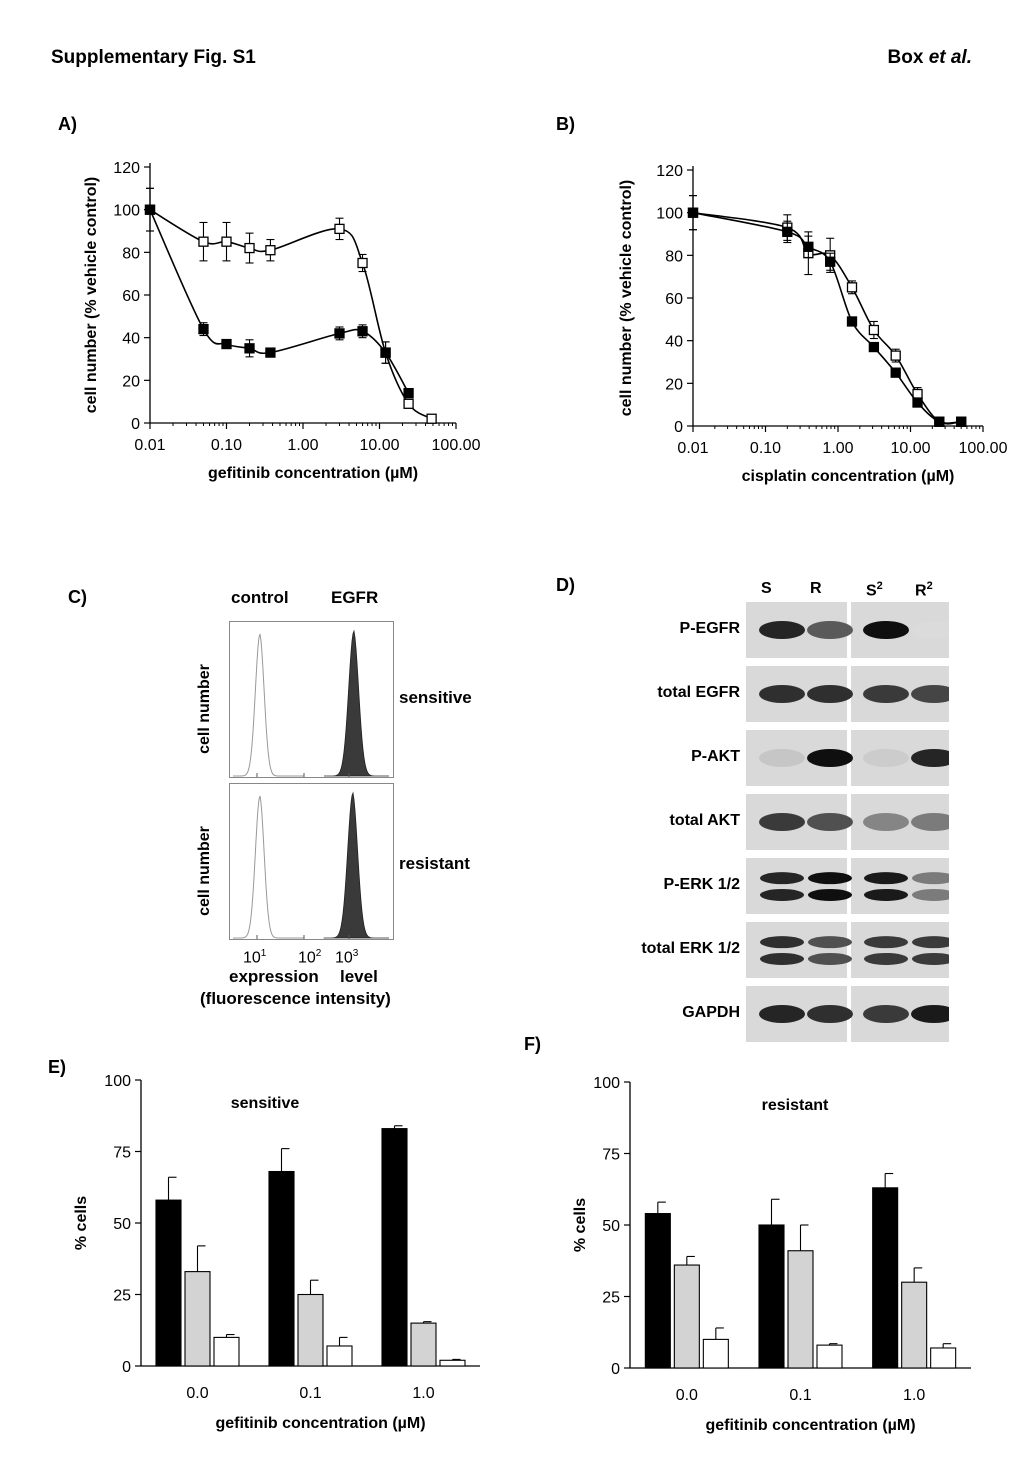 This screenshot has width=1024, height=1479. What do you see at coordinates (359, 976) in the screenshot?
I see `flow-xlabel-level: level` at bounding box center [359, 976].